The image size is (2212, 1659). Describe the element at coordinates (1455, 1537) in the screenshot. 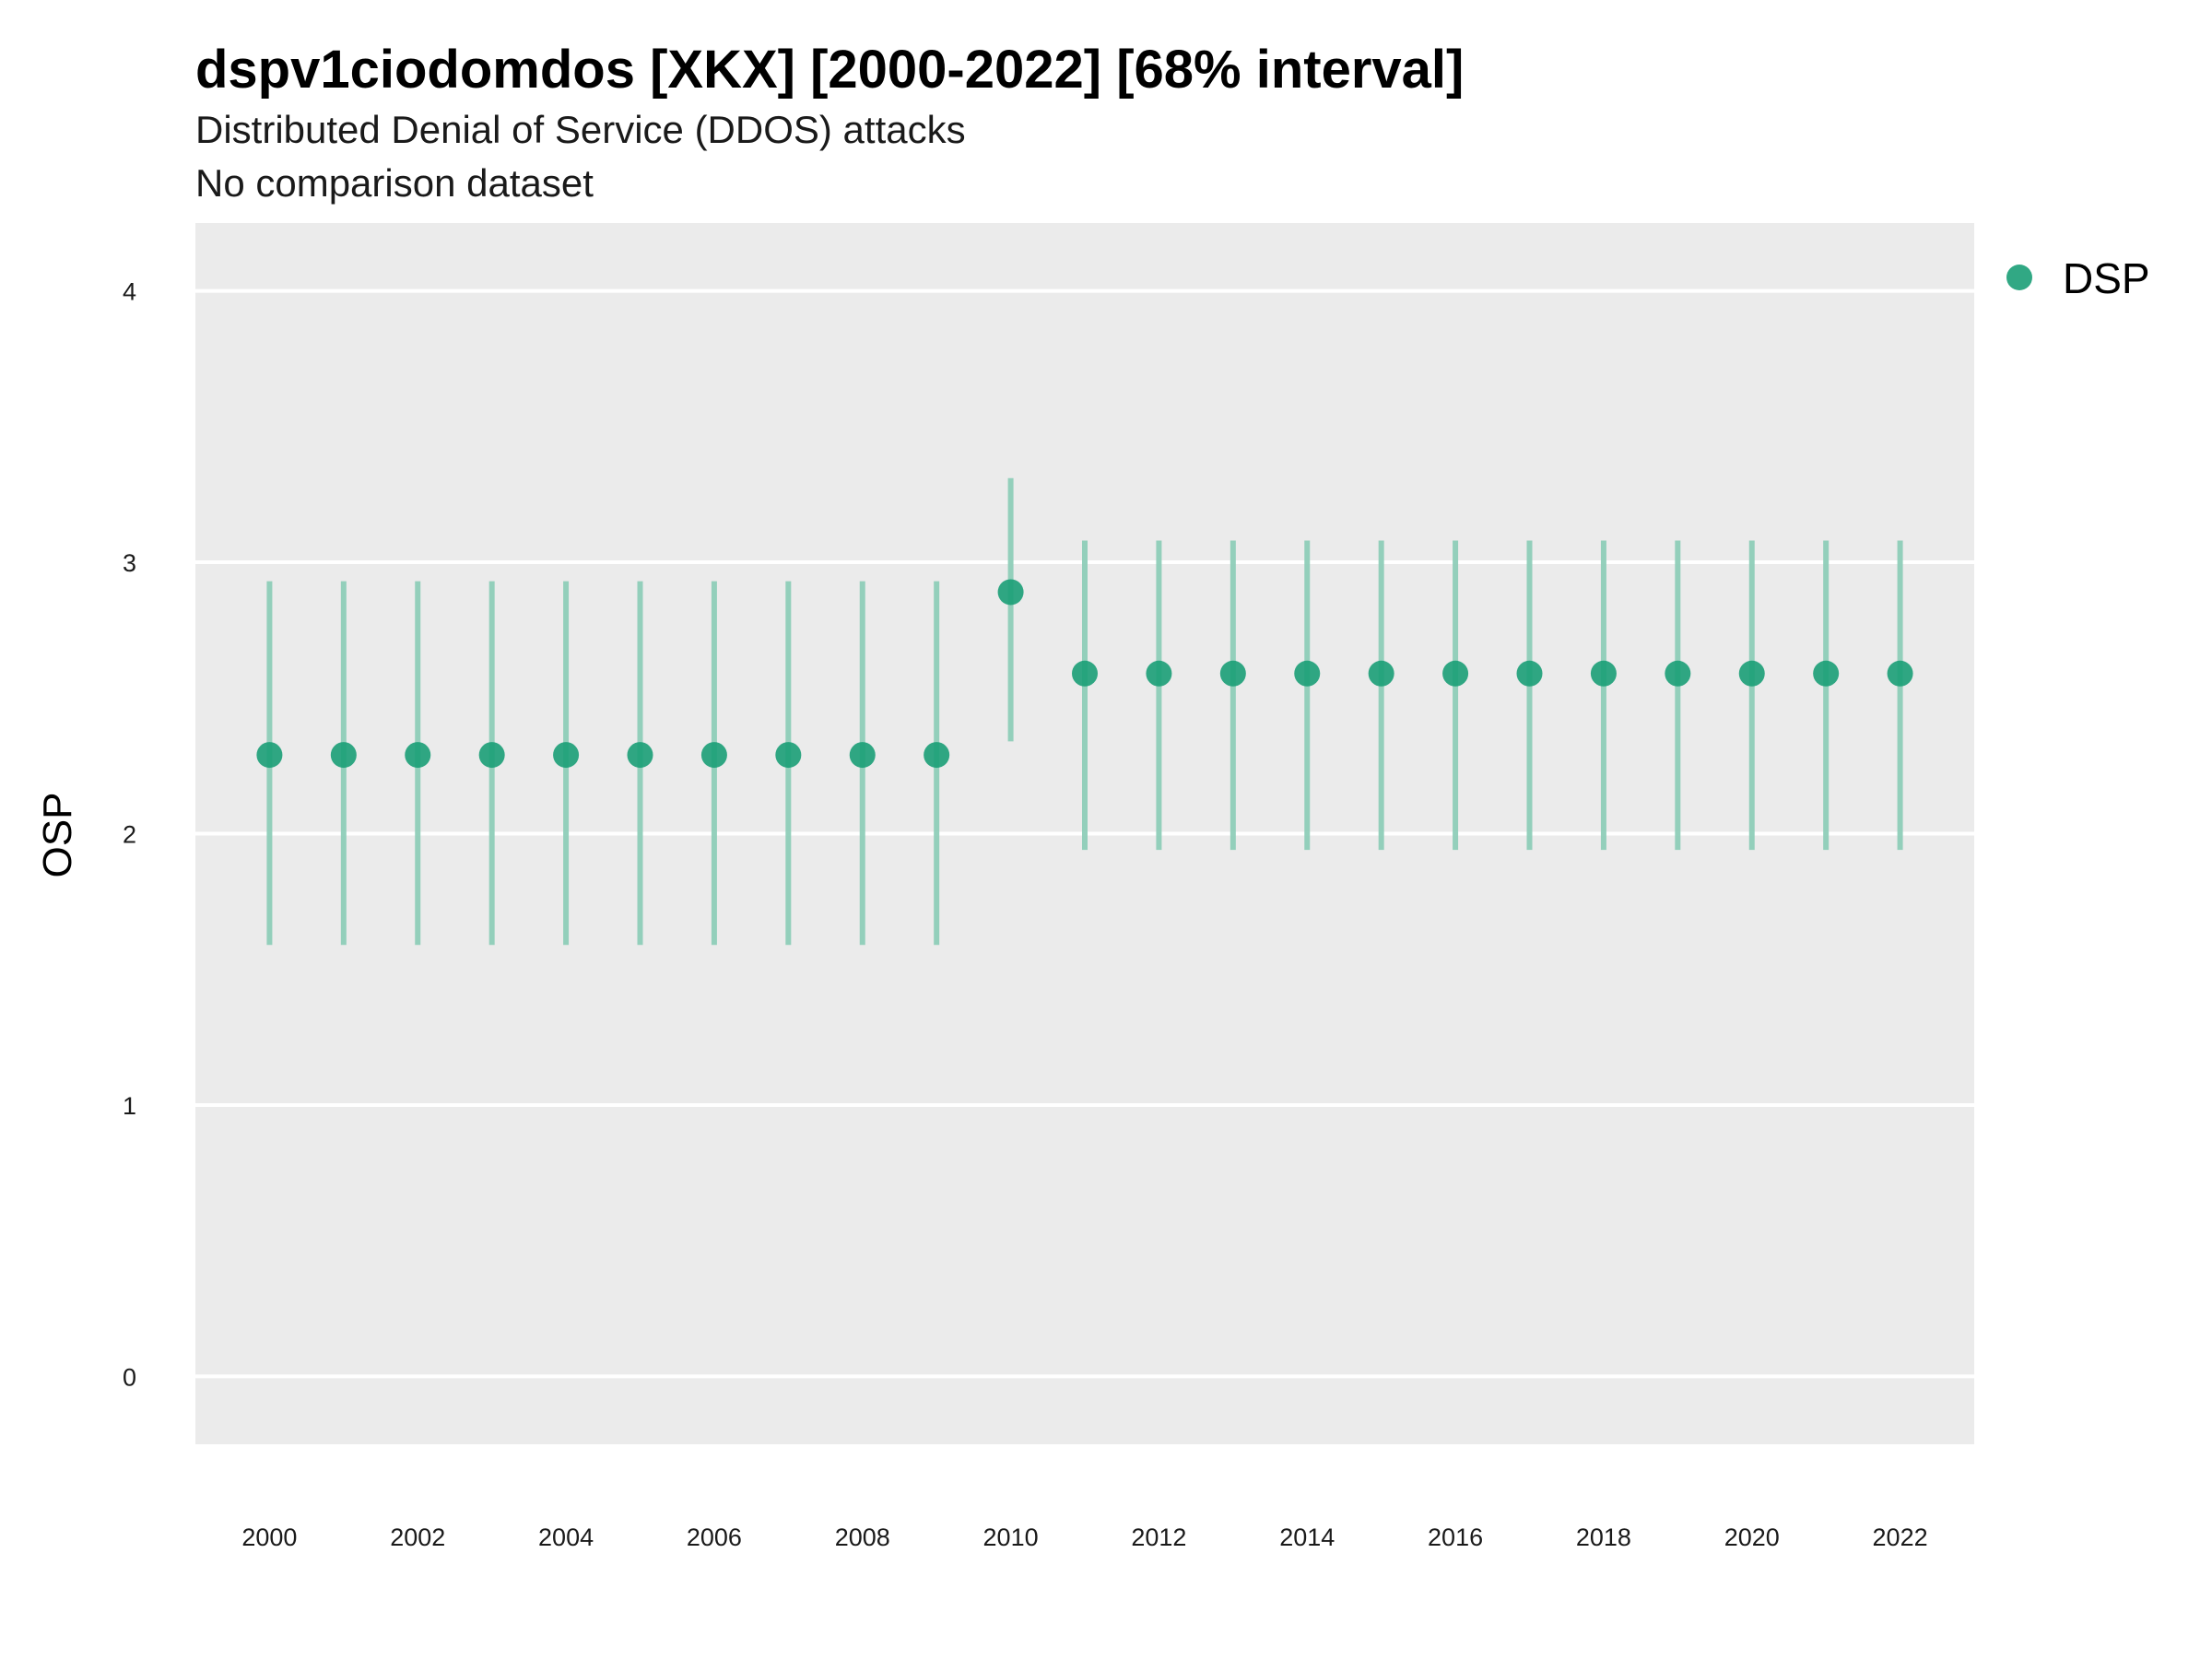

I see `x-tick-label: 2016` at that location.